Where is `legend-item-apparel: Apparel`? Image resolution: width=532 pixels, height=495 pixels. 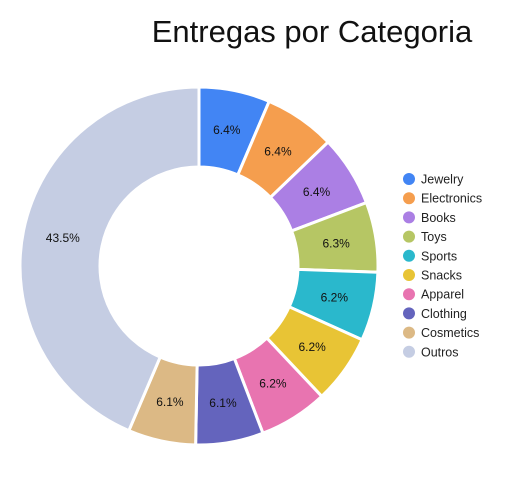
legend-item-apparel: Apparel is located at coordinates (442, 295).